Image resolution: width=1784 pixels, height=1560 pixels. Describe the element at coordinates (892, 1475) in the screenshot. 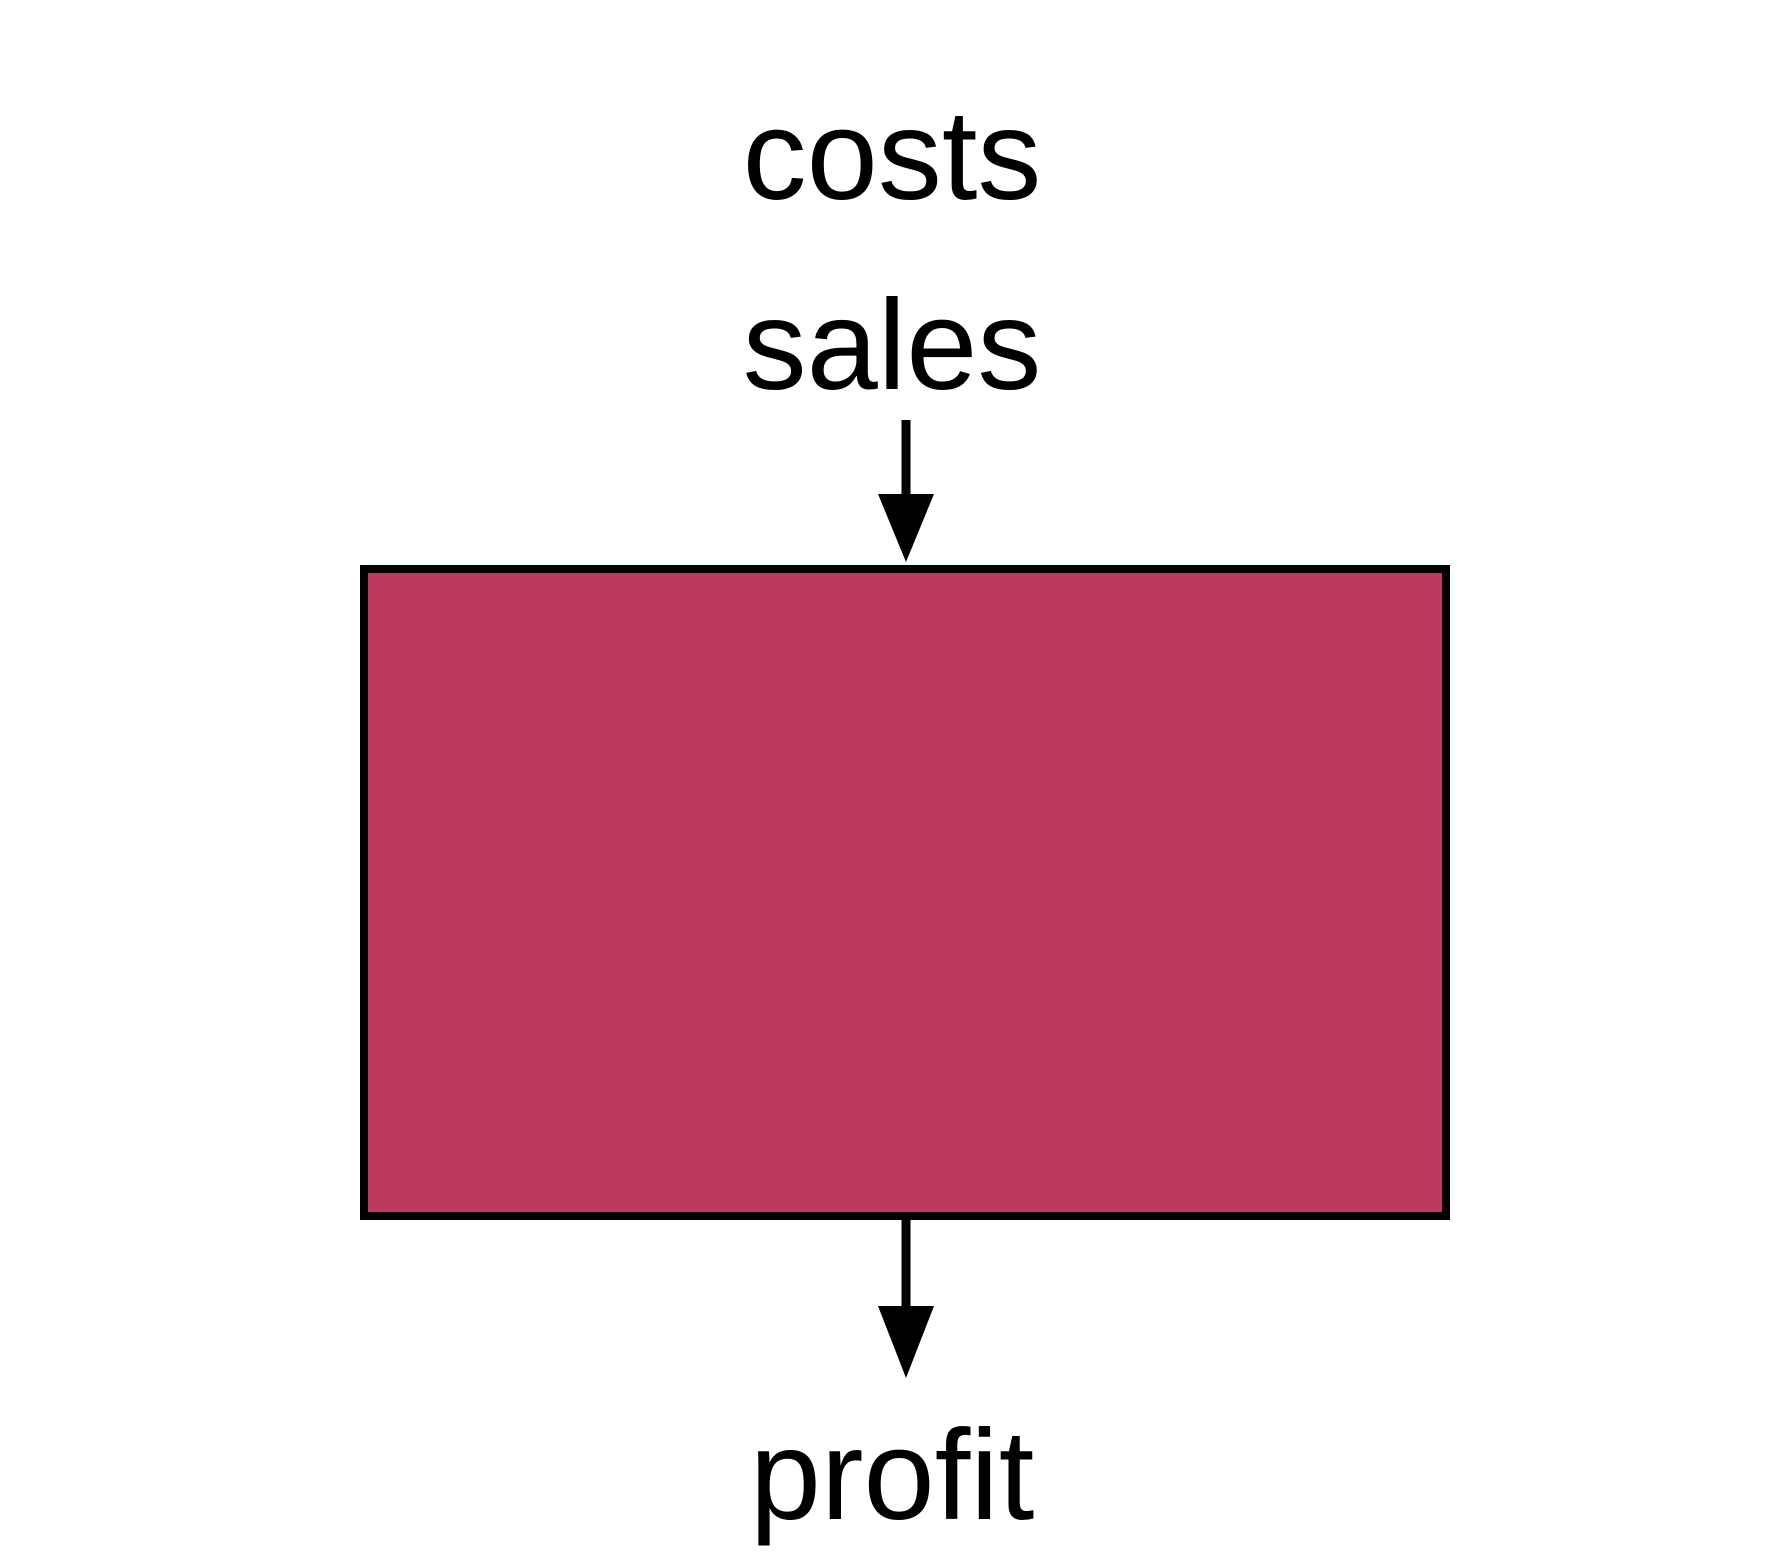

I see `output-label-profit: profit` at that location.